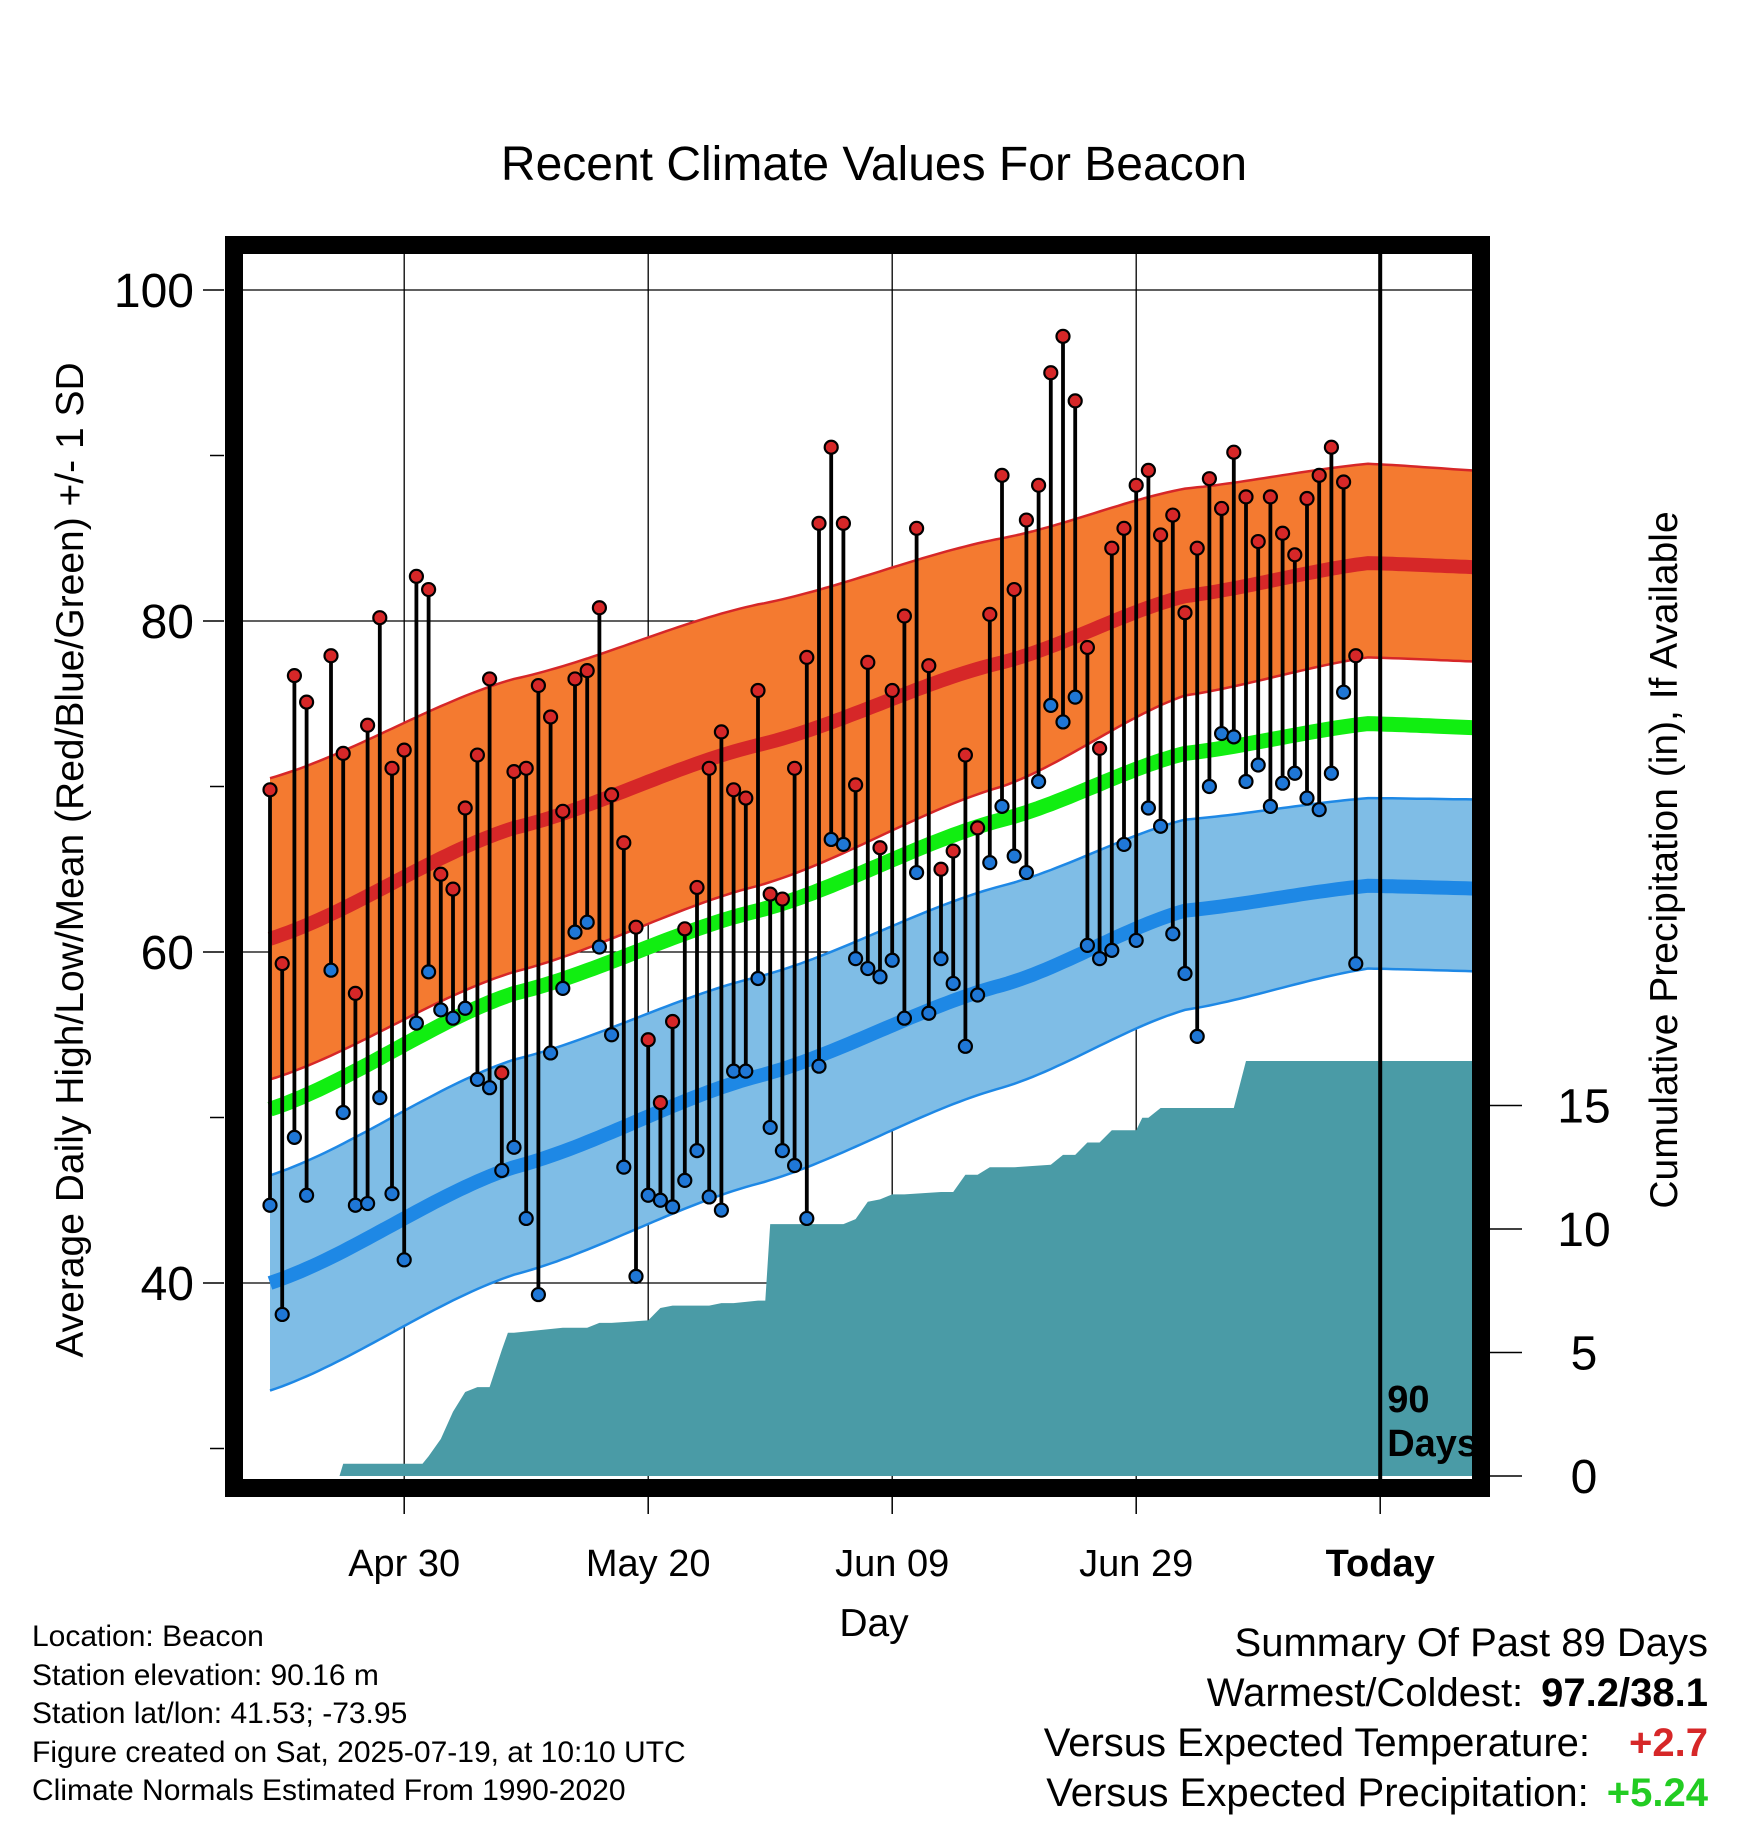 This screenshot has width=1748, height=1828. I want to click on normal-high-upper-edge, so click(879, 621).